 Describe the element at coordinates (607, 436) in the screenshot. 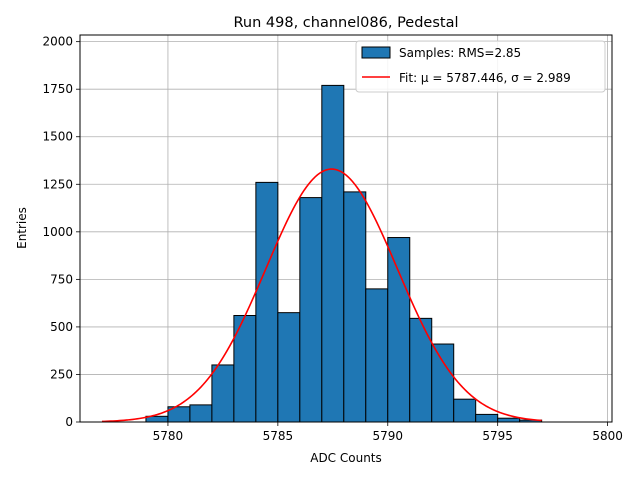

I see `x-tick-label: 5800` at that location.